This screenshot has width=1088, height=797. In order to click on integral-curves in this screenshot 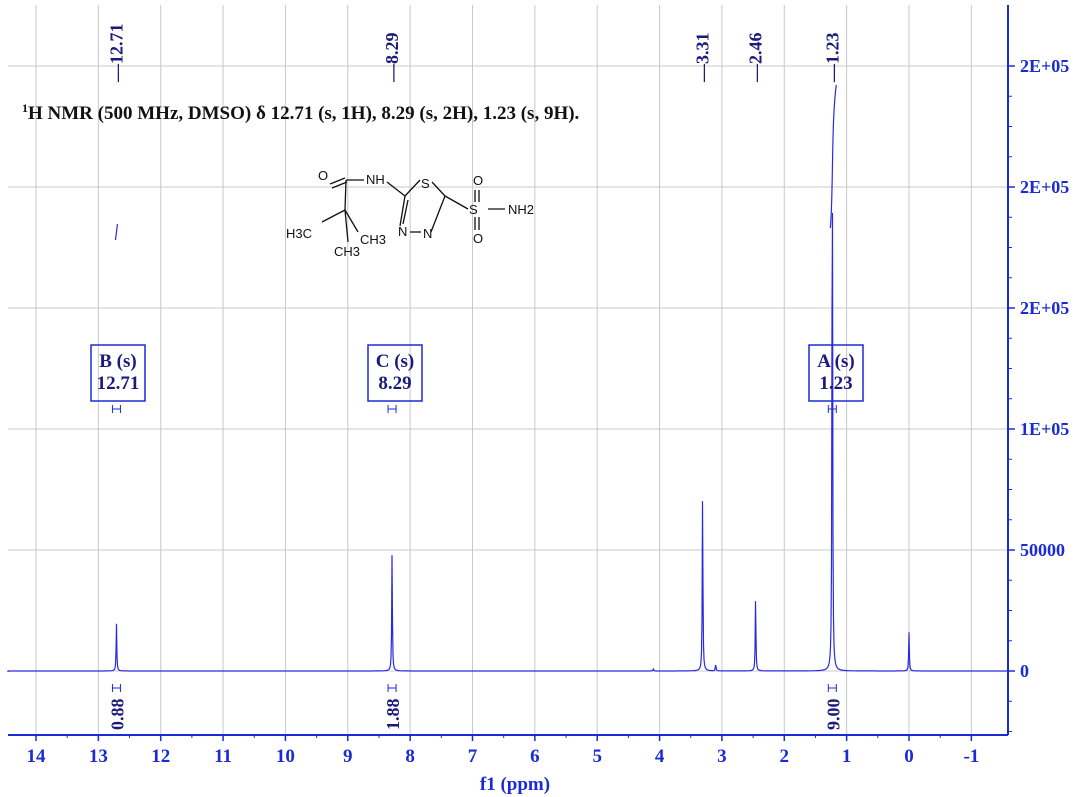, I will do `click(475, 162)`.